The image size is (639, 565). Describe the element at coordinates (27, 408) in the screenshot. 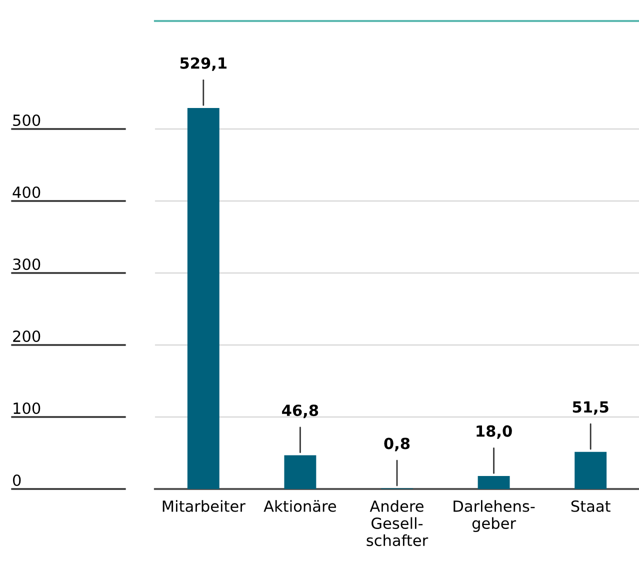

I see `y-tick-label: 100` at that location.